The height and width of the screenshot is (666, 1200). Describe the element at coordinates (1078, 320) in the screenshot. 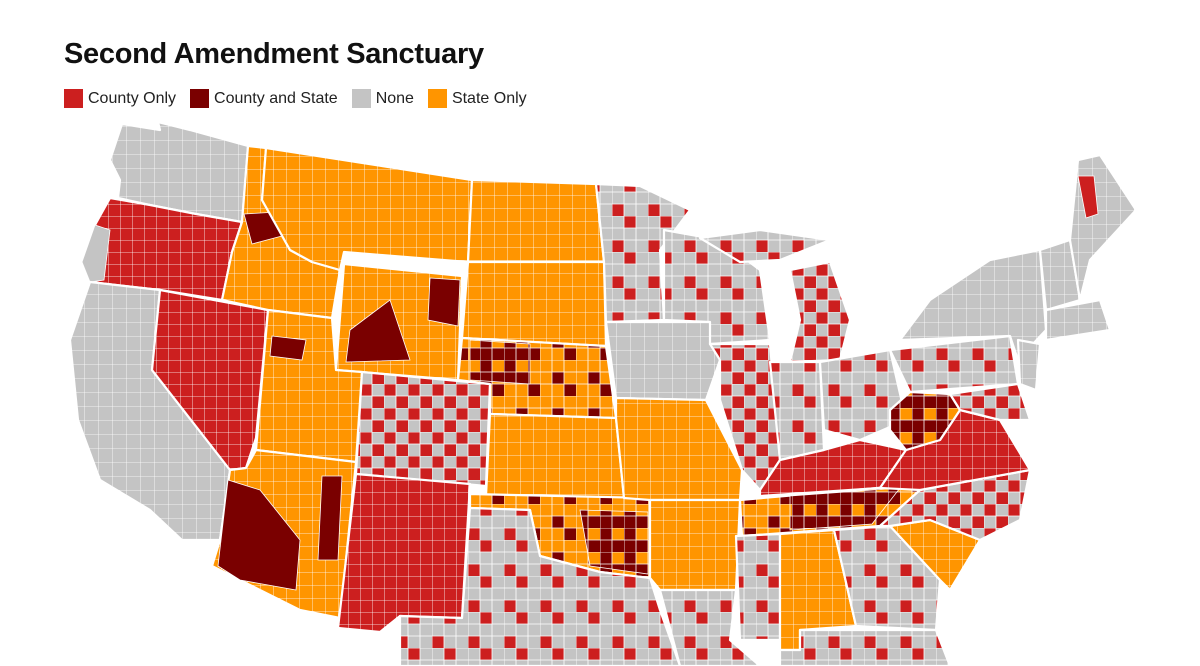

I see `state-massachusetts-ct-ri` at that location.